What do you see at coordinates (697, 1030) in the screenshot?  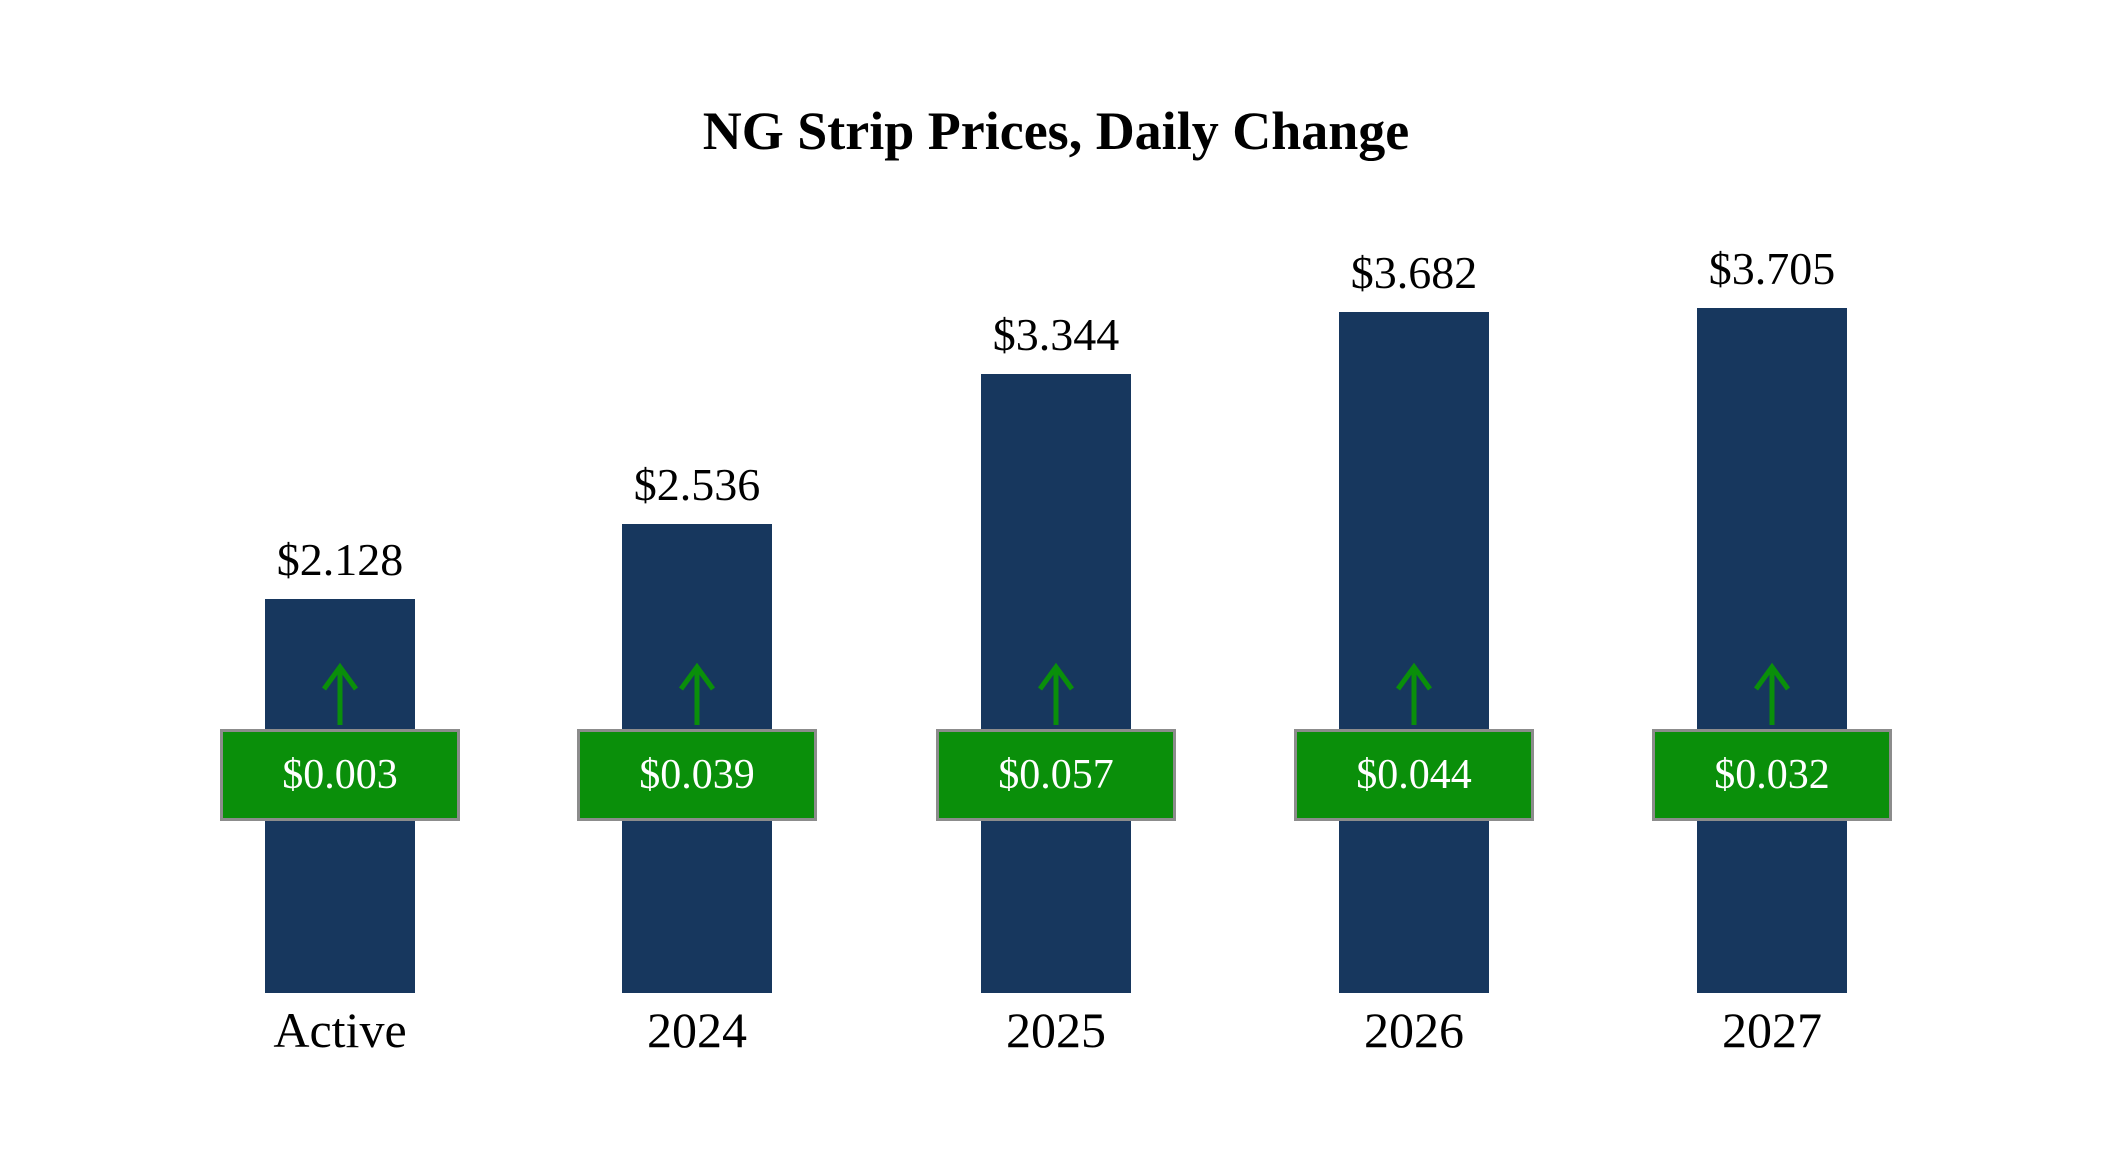 I see `category-label: 2024` at bounding box center [697, 1030].